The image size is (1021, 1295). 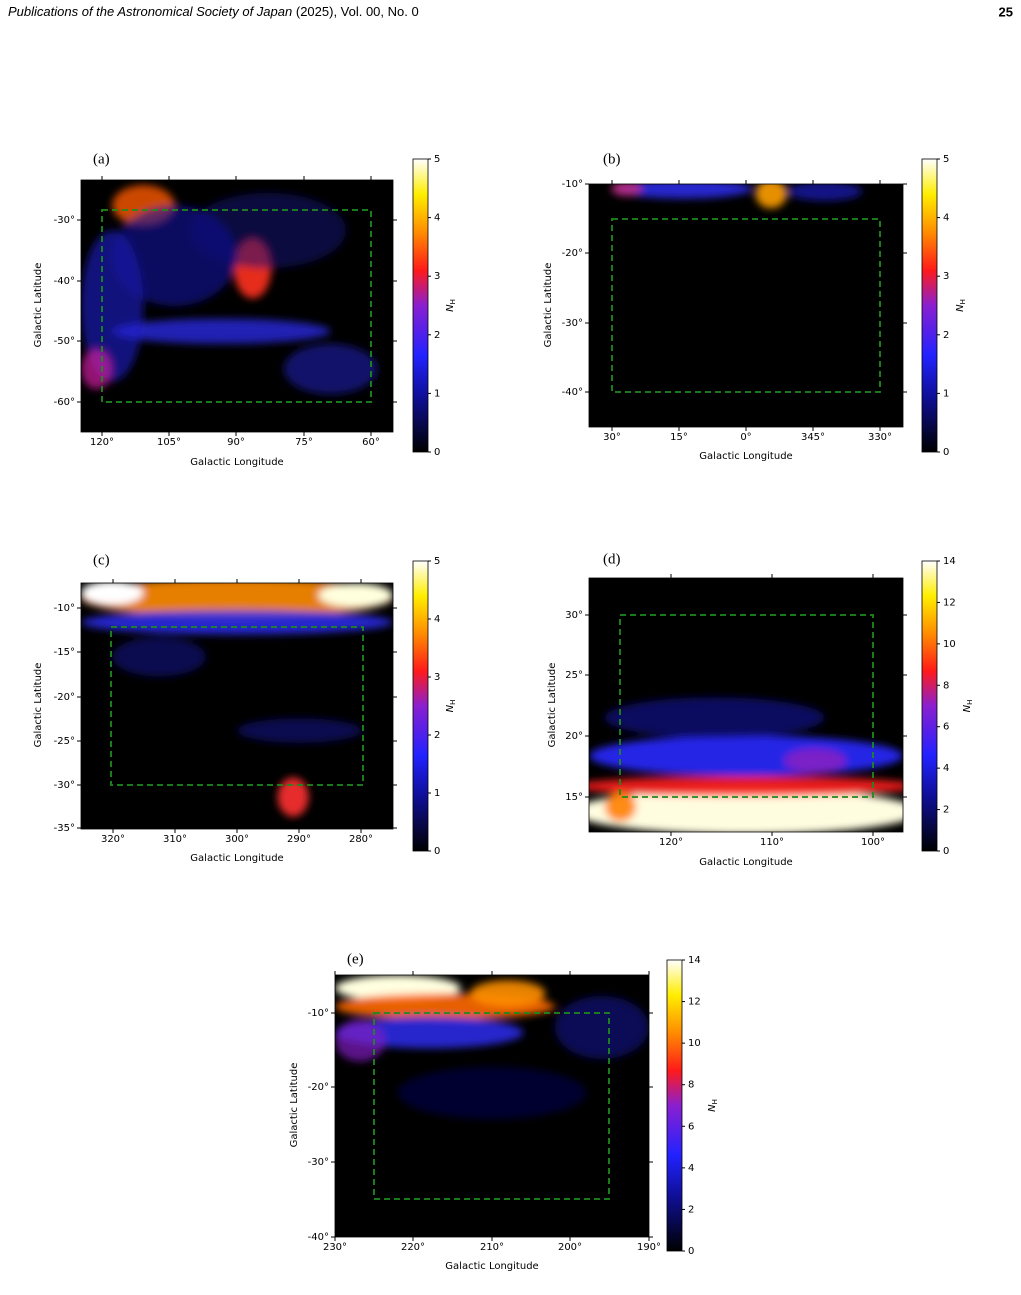 I want to click on x-tick-label: 230°, so click(x=335, y=1247).